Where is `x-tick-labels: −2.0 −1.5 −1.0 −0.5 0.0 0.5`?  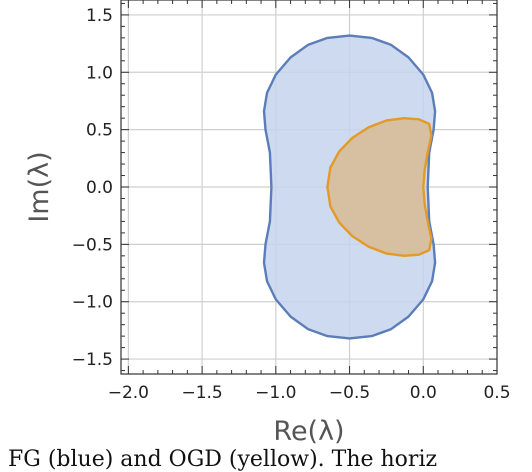
x-tick-labels: −2.0 −1.5 −1.0 −0.5 0.0 0.5 is located at coordinates (309, 393).